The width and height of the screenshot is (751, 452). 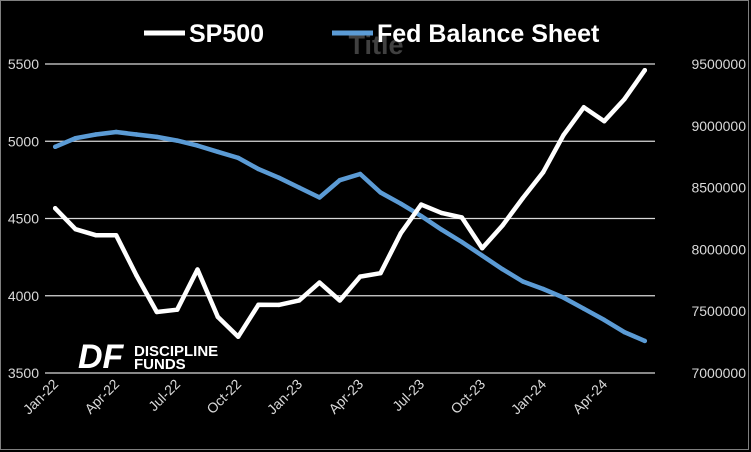 I want to click on x-tick-label: Apr-24, so click(x=589, y=396).